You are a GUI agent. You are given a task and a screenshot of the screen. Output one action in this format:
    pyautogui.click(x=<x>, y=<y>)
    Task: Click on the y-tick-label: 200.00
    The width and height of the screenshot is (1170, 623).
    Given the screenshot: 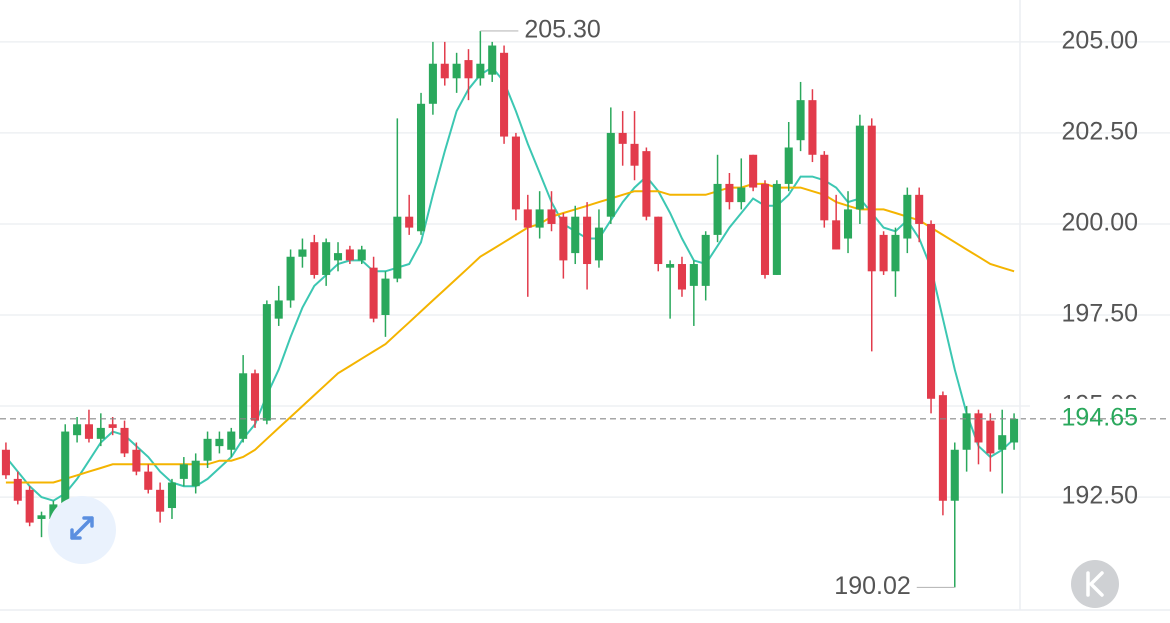 What is the action you would take?
    pyautogui.click(x=1100, y=223)
    